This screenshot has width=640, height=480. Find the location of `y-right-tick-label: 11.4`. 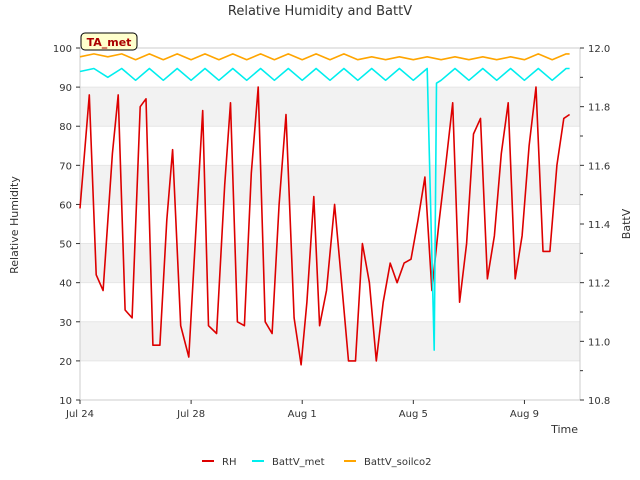

y-right-tick-label: 11.4 is located at coordinates (599, 225).